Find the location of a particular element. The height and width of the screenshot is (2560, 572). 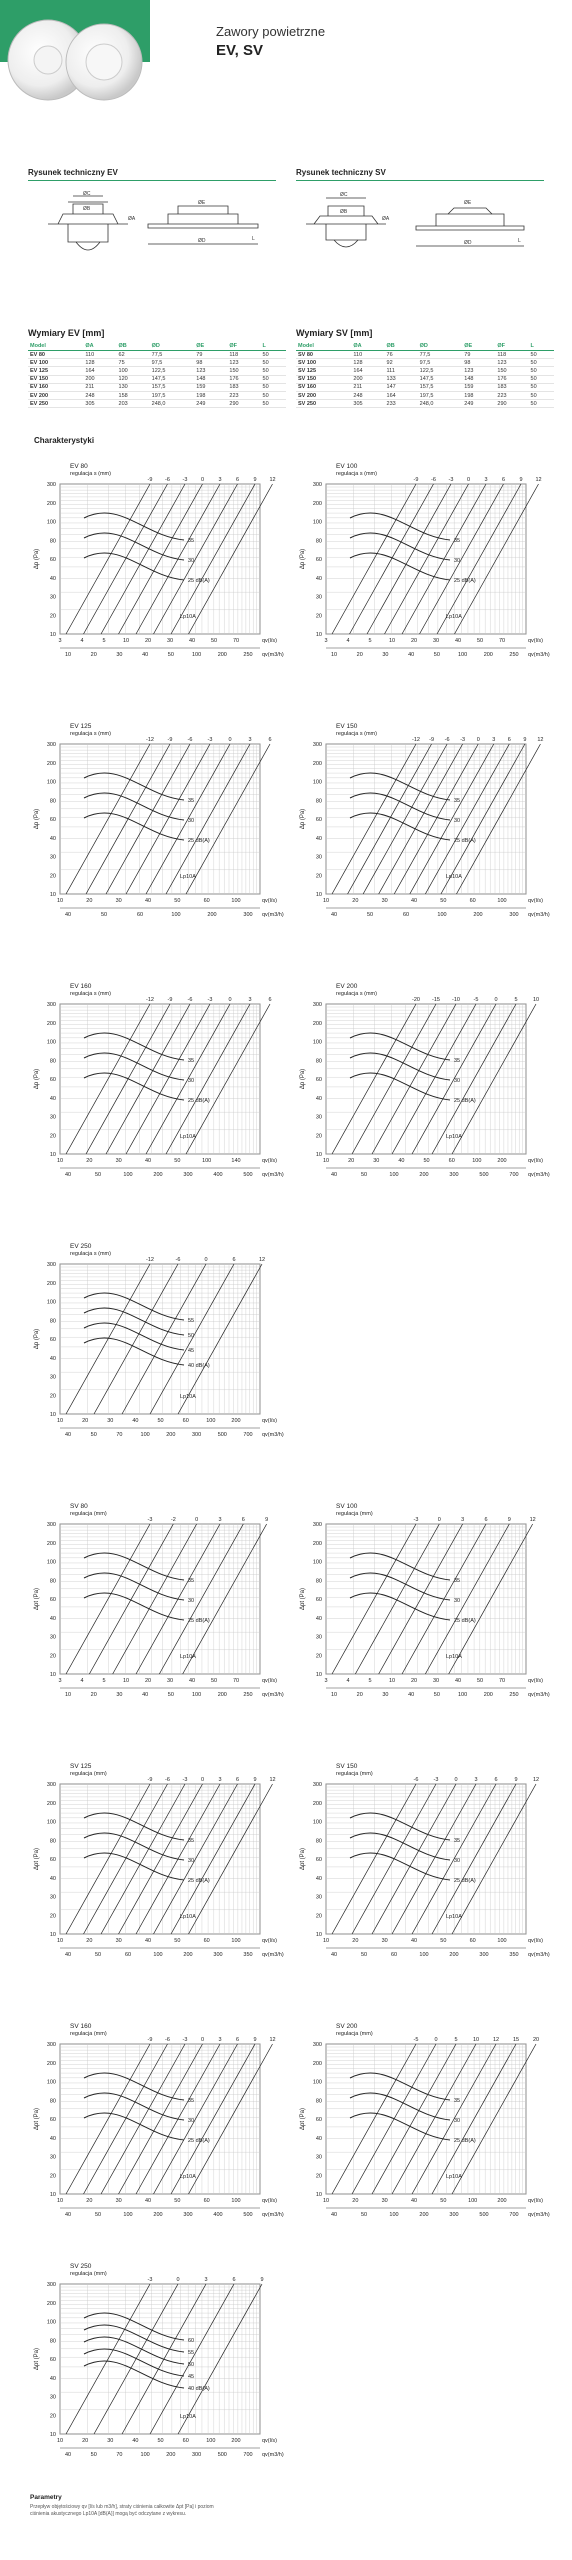

table-row: EV 160 211 130 157,5 159 183 50 is located at coordinates (157, 387).